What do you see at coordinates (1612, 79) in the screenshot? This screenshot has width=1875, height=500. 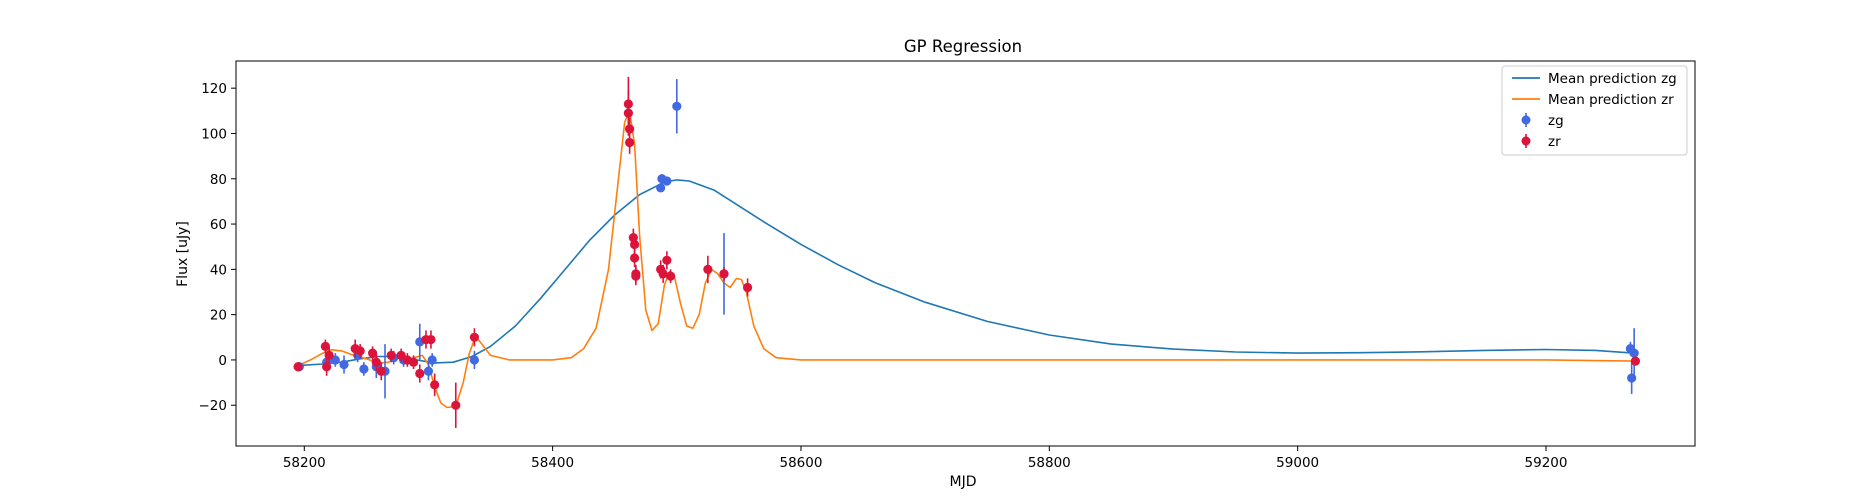 I see `legend-label: Mean prediction zg` at bounding box center [1612, 79].